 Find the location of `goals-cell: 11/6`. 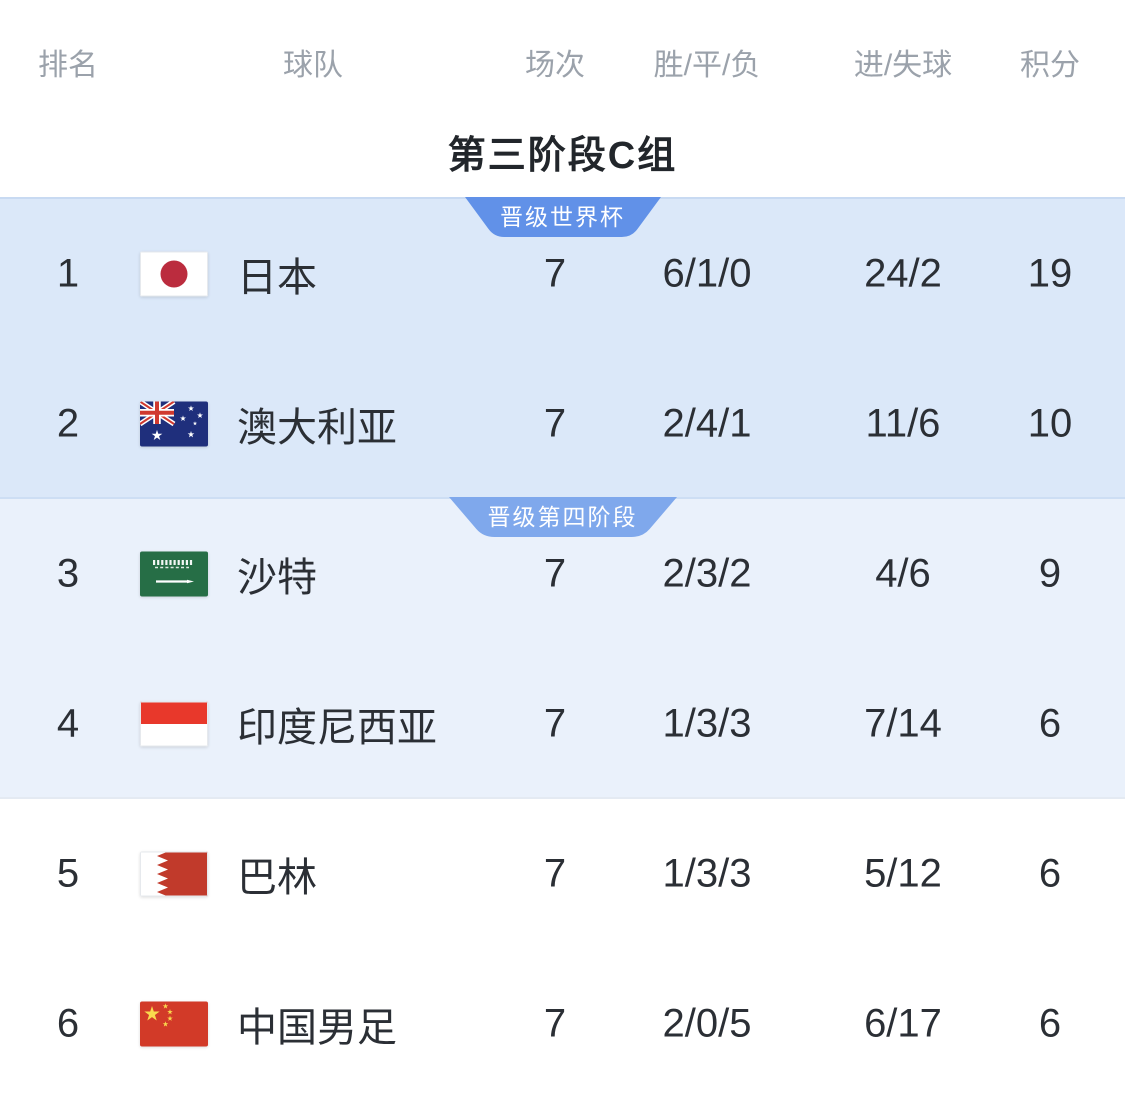

goals-cell: 11/6 is located at coordinates (903, 423).